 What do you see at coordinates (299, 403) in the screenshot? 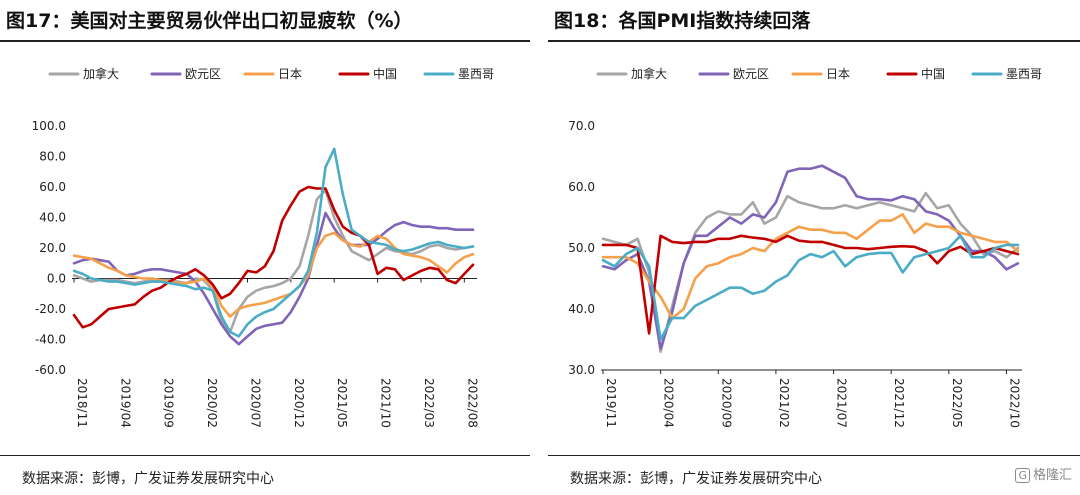
I see `x-tick-label: 2020/12` at bounding box center [299, 403].